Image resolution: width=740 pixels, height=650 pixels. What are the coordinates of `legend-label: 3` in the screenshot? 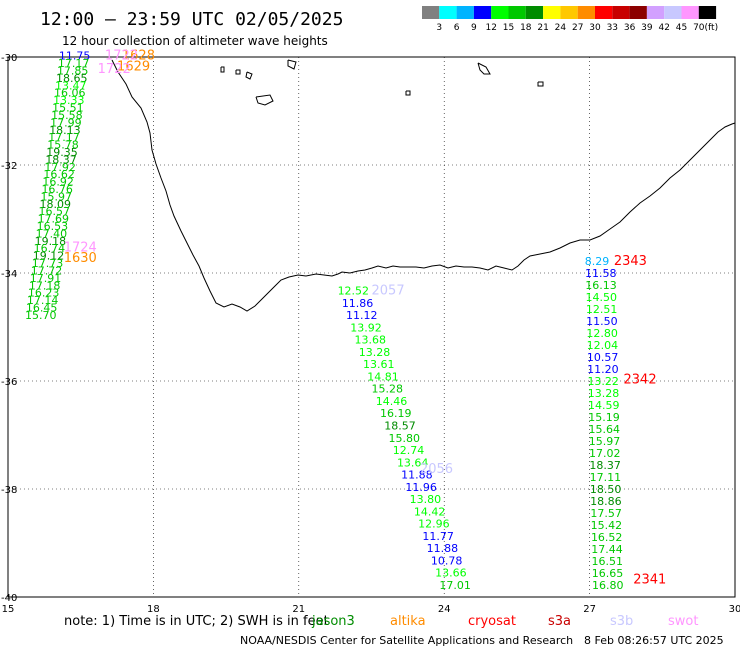 It's located at (439, 28).